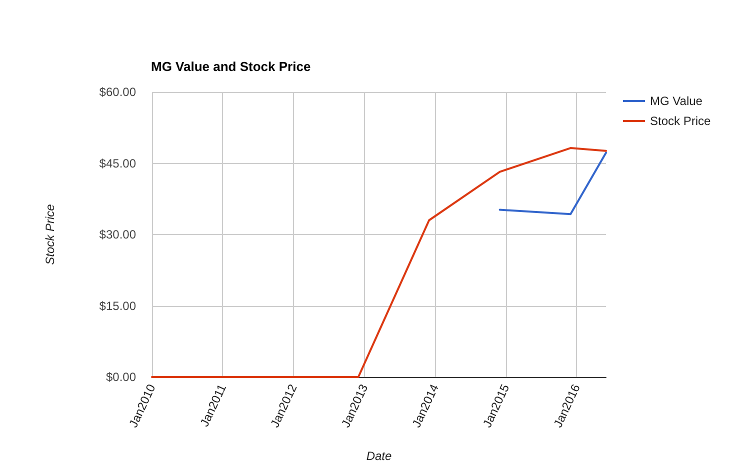  I want to click on chart-title: MG Value and Stock Price, so click(231, 66).